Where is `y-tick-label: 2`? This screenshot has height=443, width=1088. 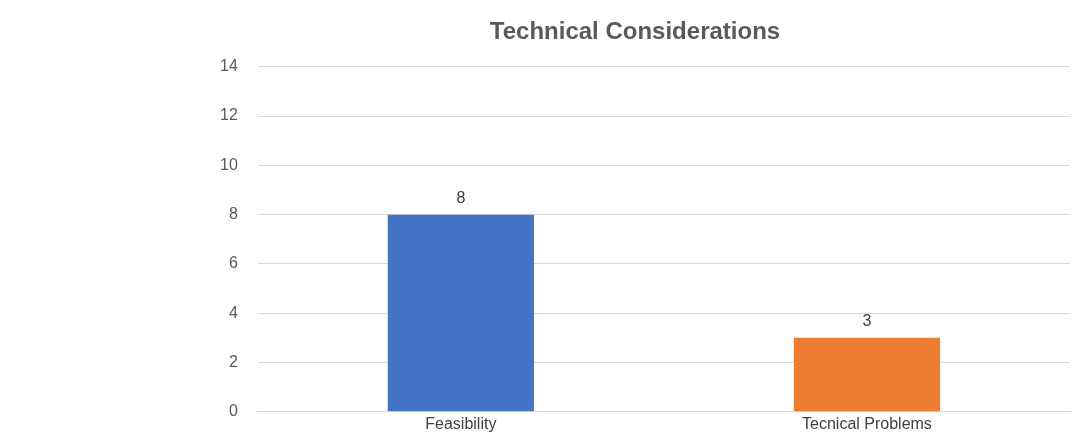 y-tick-label: 2 is located at coordinates (233, 361).